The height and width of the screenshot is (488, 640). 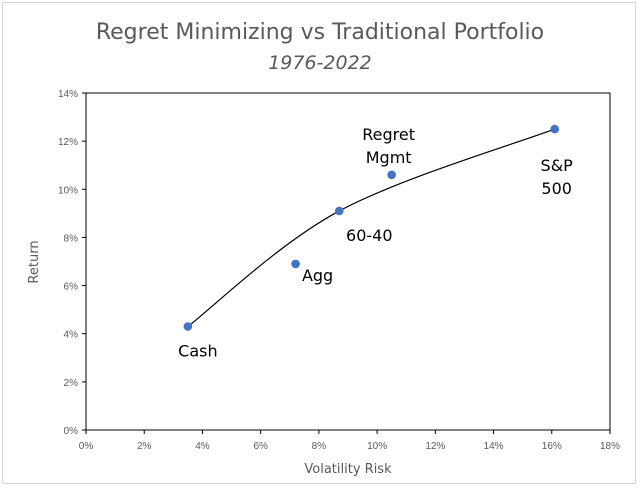 What do you see at coordinates (68, 94) in the screenshot?
I see `y-tick-label: 14%` at bounding box center [68, 94].